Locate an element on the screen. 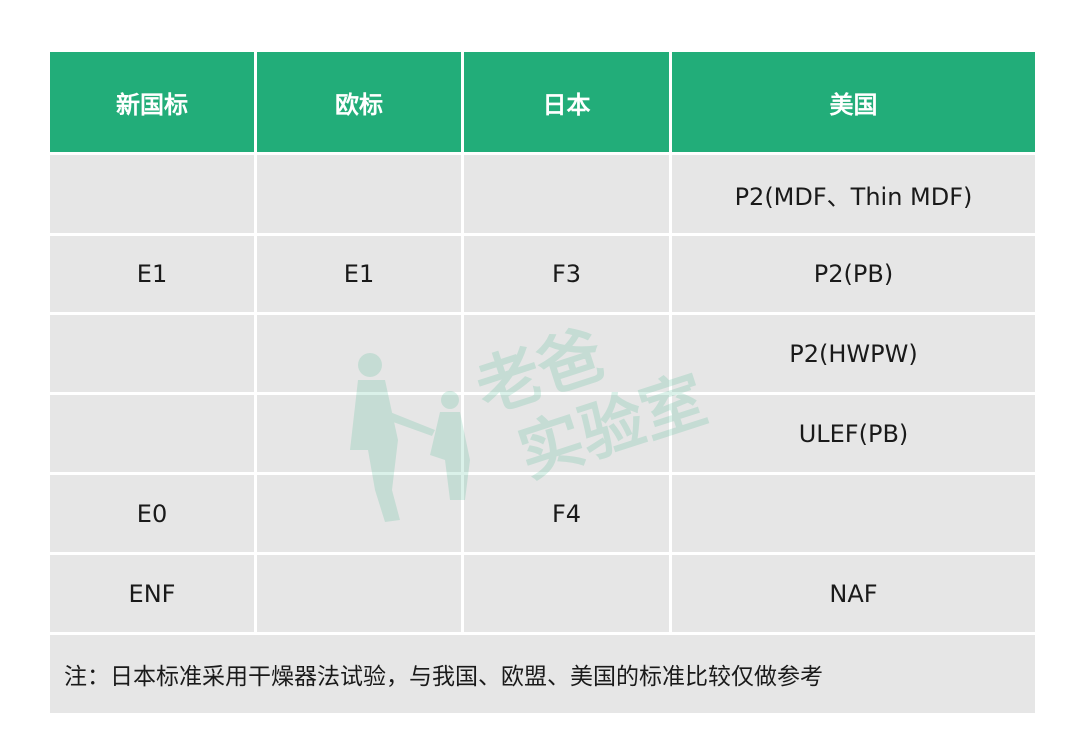 The width and height of the screenshot is (1080, 747). header-cell: 美国 is located at coordinates (853, 102).